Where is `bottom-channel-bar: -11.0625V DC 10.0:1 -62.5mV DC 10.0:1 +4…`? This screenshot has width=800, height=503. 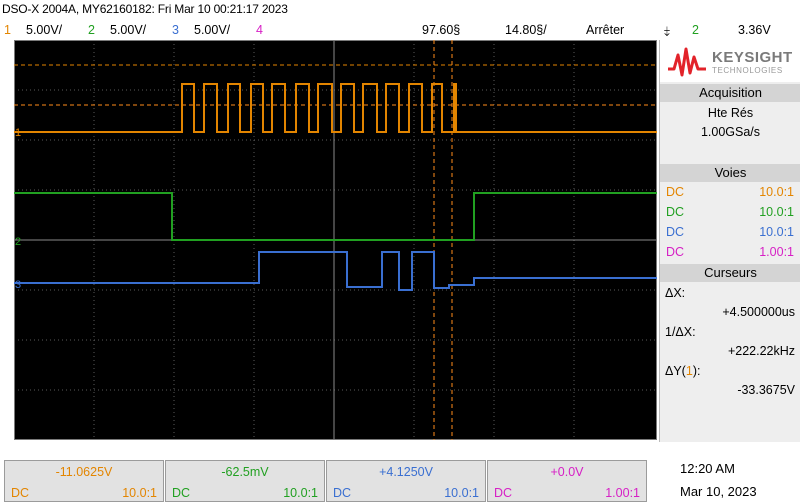 bottom-channel-bar: -11.0625V DC 10.0:1 -62.5mV DC 10.0:1 +4… is located at coordinates (400, 479).